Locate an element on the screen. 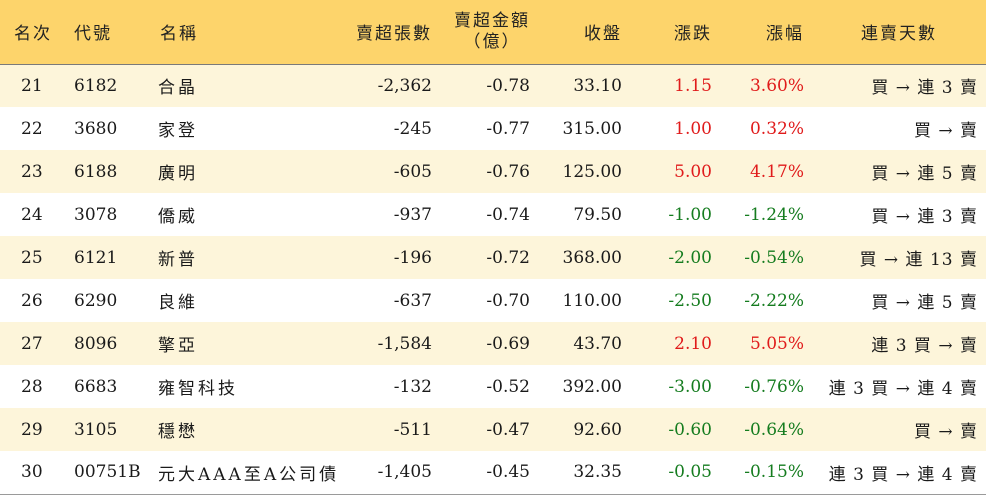 The width and height of the screenshot is (986, 496). cell-net-sell-amount: -0.69 is located at coordinates (508, 343).